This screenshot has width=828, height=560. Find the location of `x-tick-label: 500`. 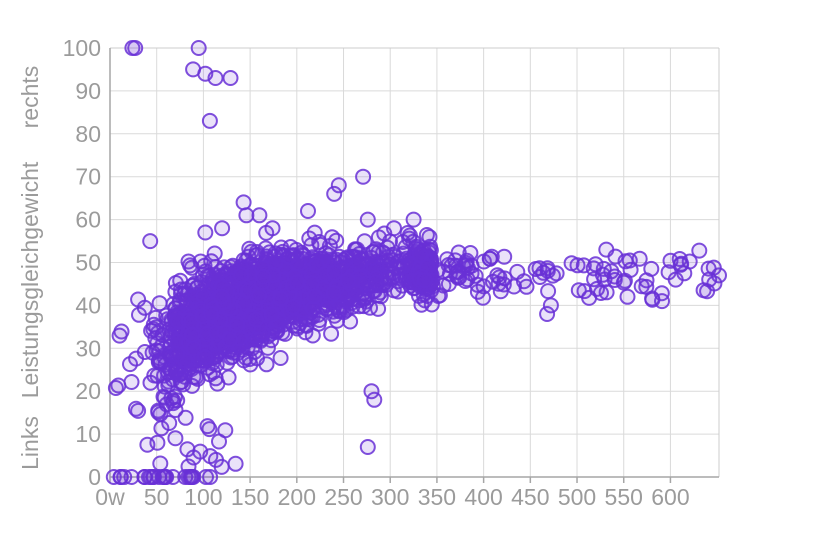

x-tick-label: 500 is located at coordinates (577, 497).